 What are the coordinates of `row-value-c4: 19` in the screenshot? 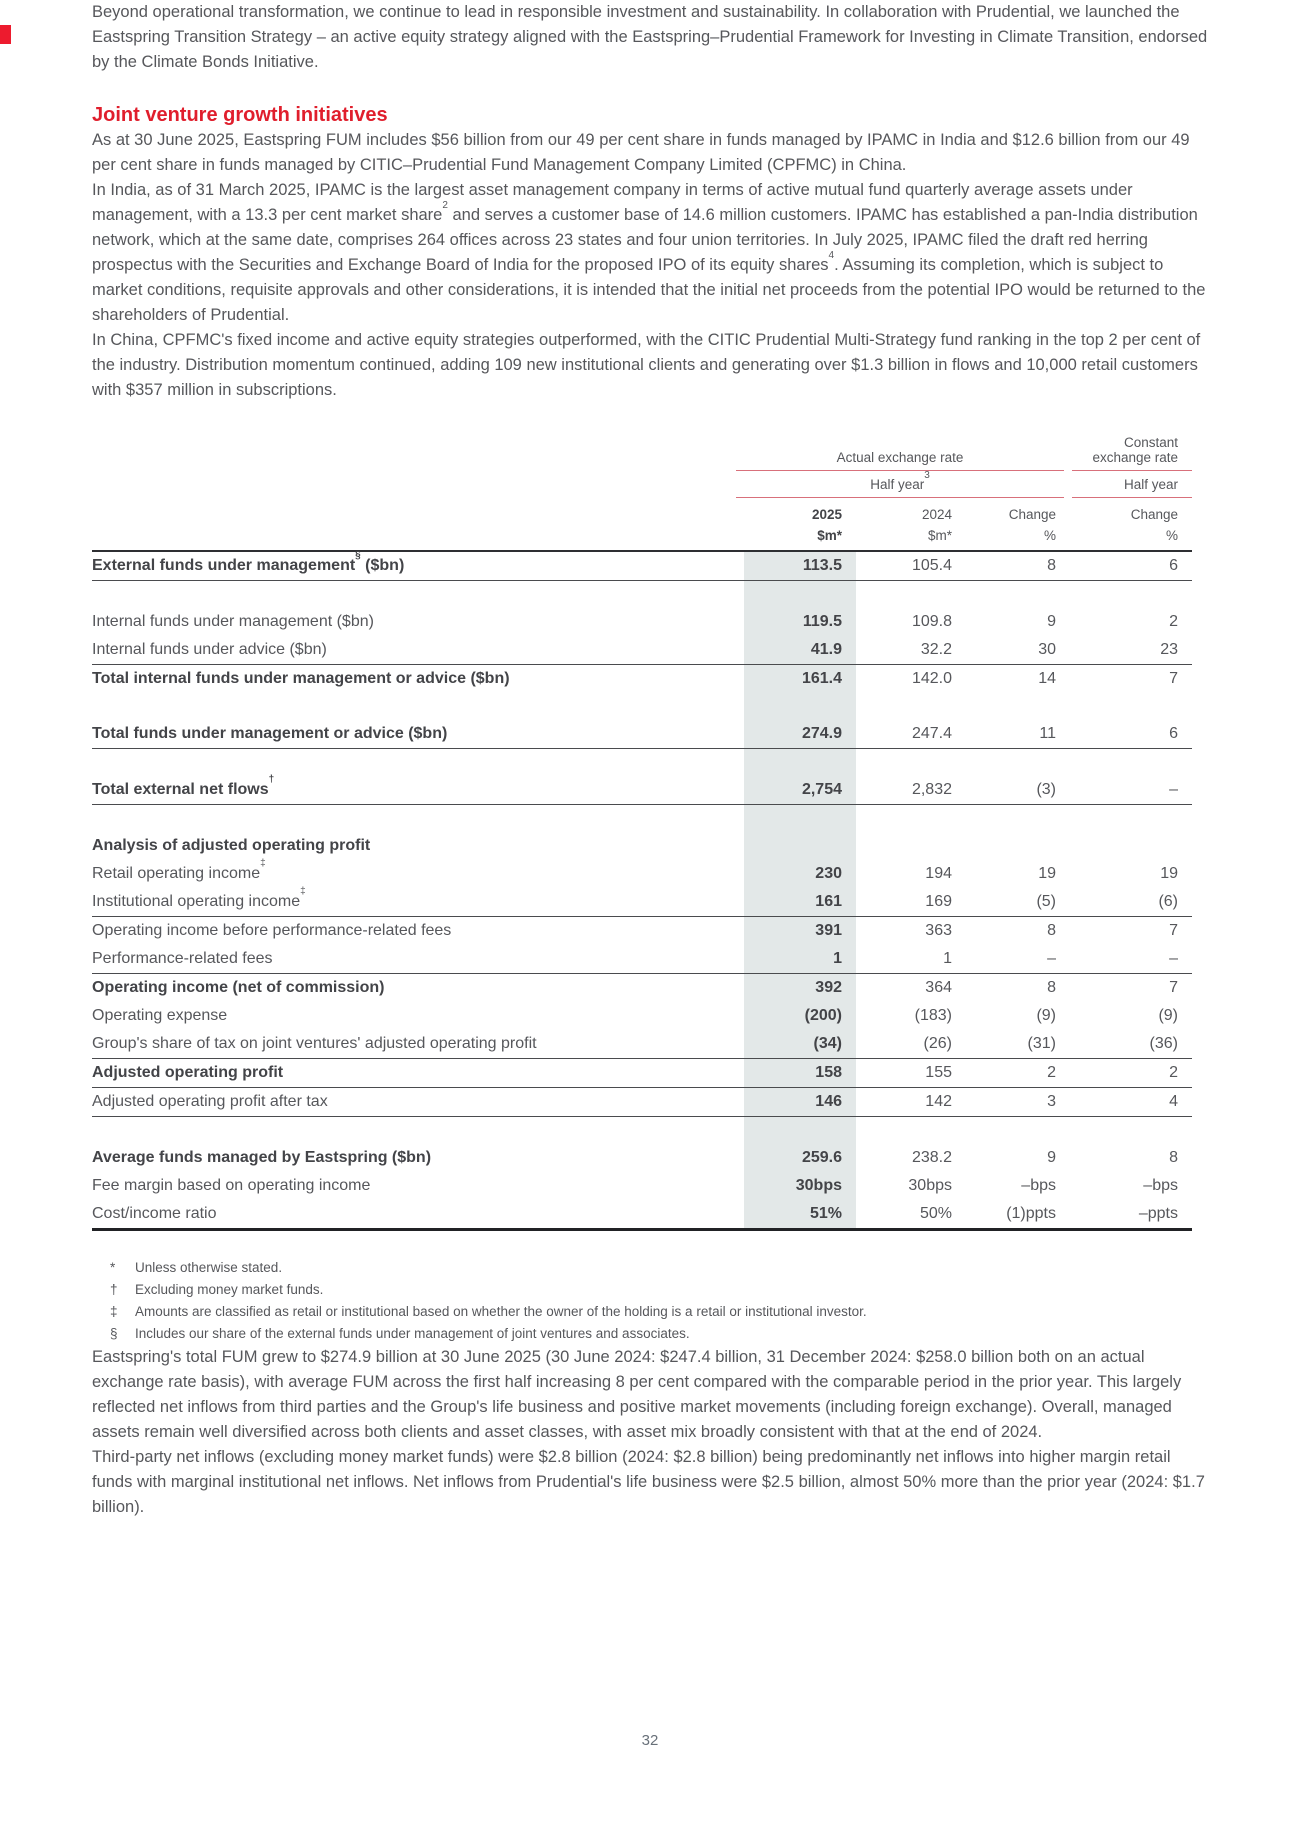 It's located at (1169, 873).